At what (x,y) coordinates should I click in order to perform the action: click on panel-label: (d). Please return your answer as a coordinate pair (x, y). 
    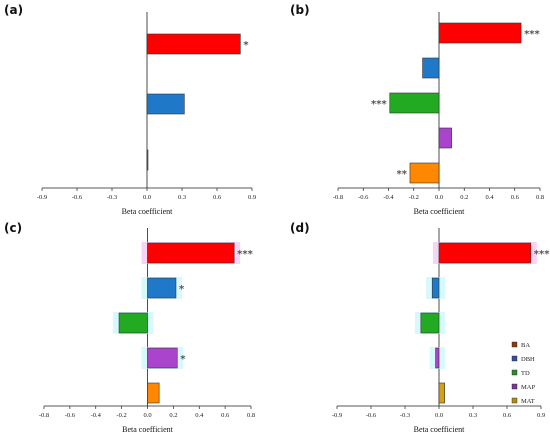
    Looking at the image, I should click on (300, 228).